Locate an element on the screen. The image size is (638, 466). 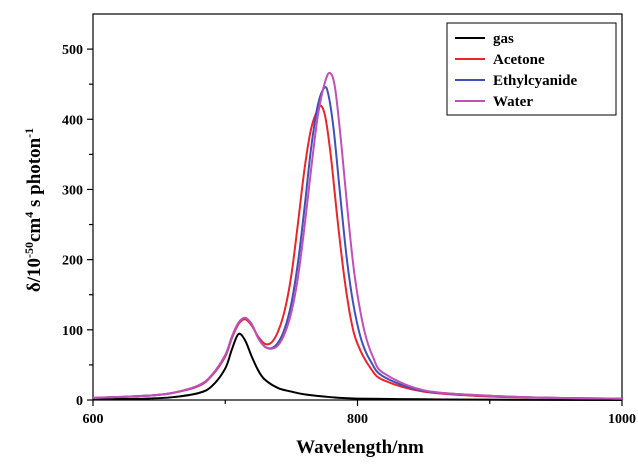
y-axis-title: δ/10-50cm4 s photon-1 is located at coordinates (34, 210).